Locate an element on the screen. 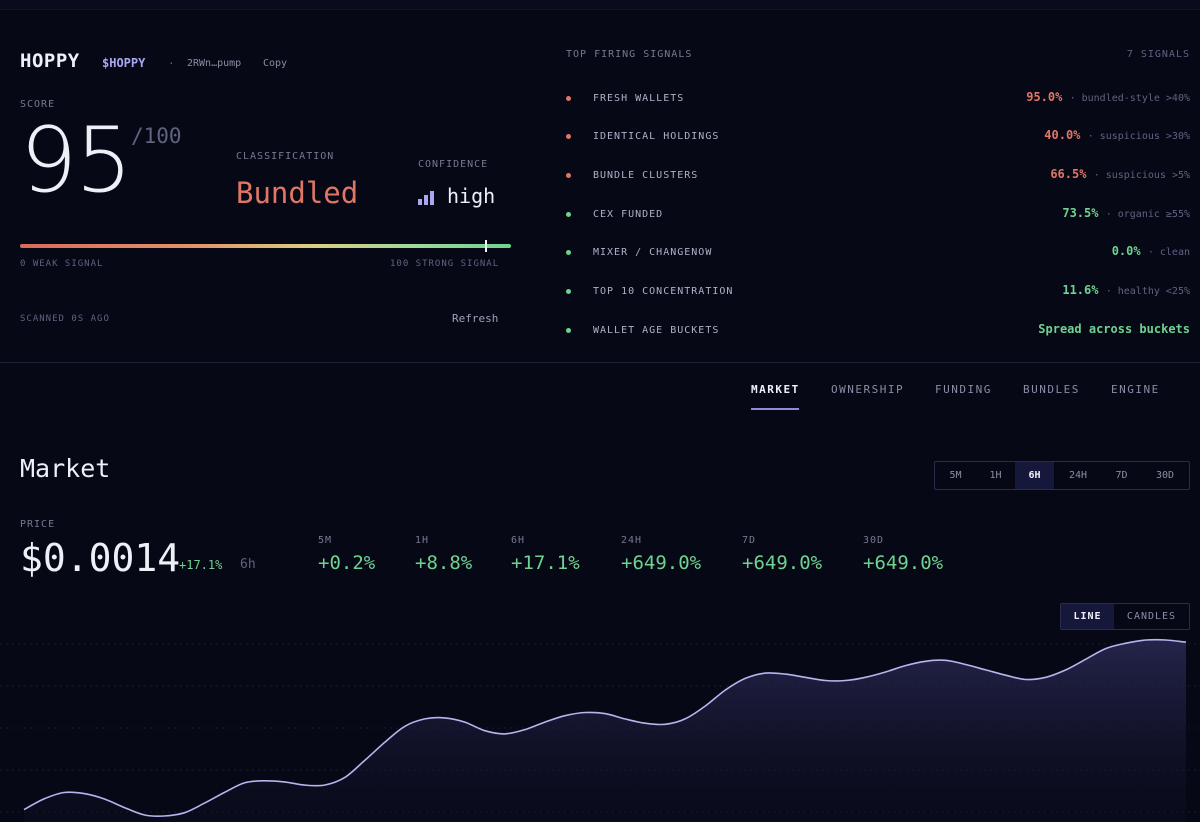  signal-metric: 11.6% · healthy <25% is located at coordinates (1126, 290).